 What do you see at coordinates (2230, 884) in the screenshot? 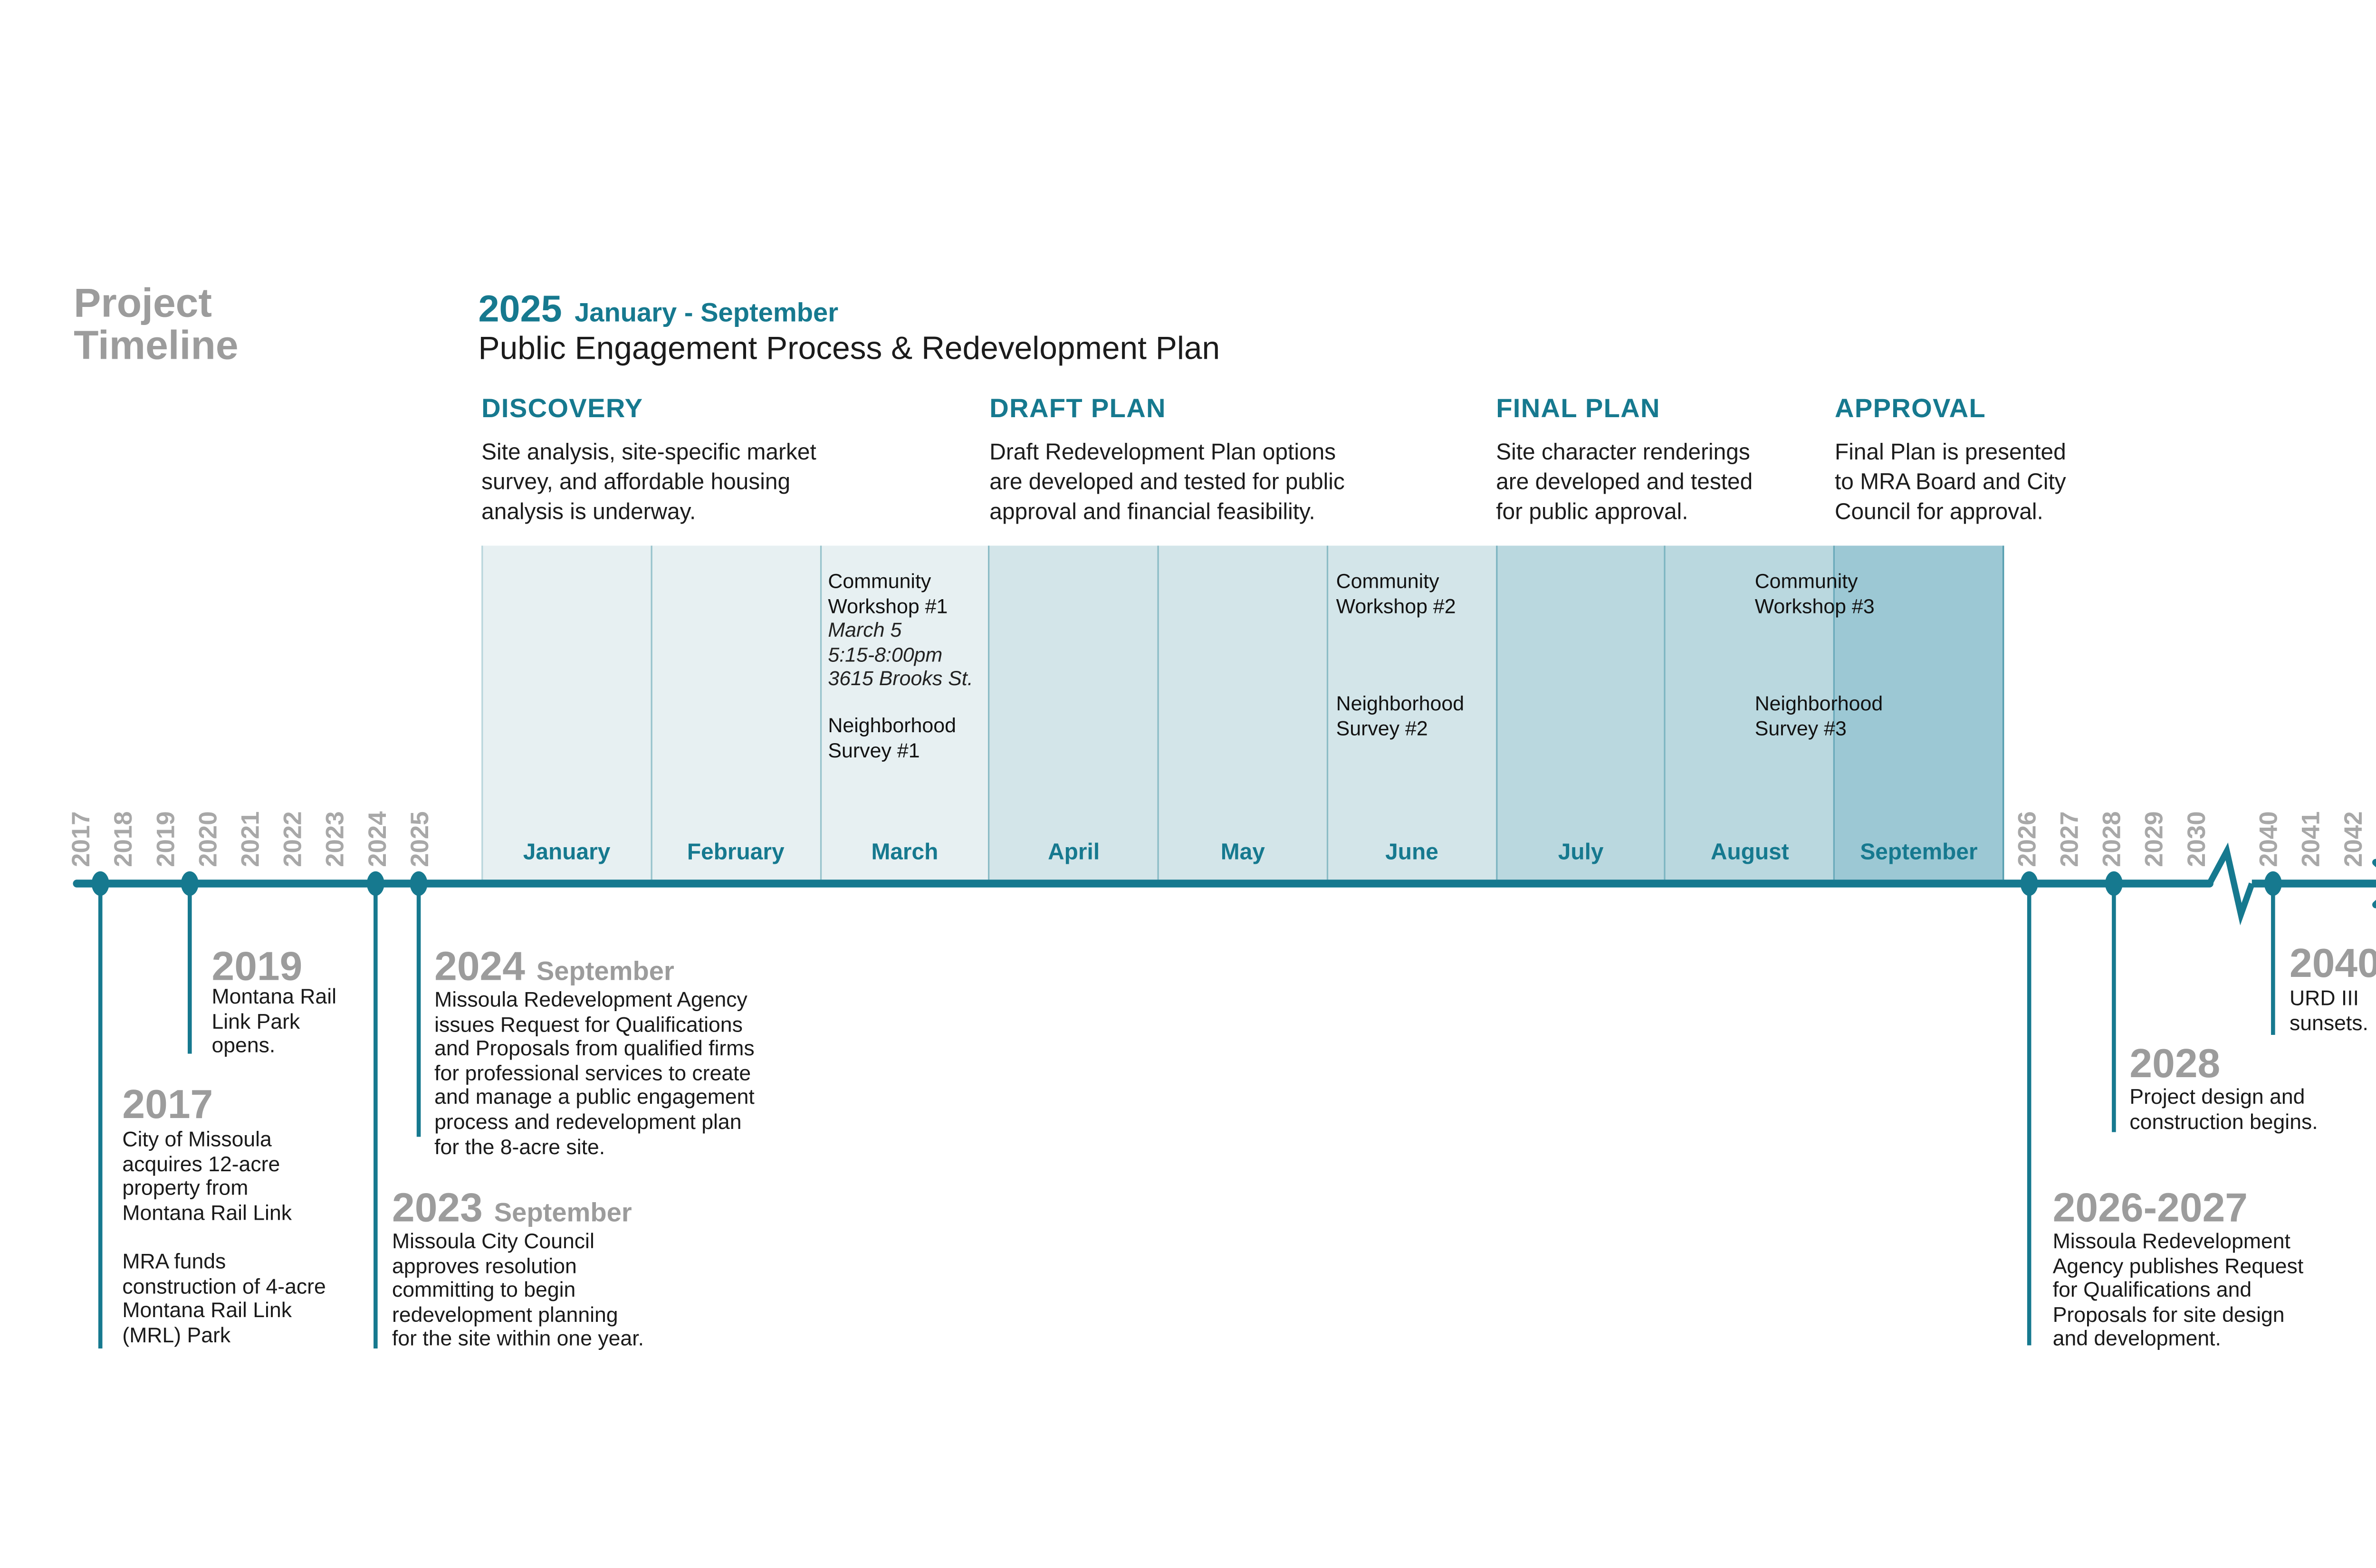
I see `axis-break-zigzag` at bounding box center [2230, 884].